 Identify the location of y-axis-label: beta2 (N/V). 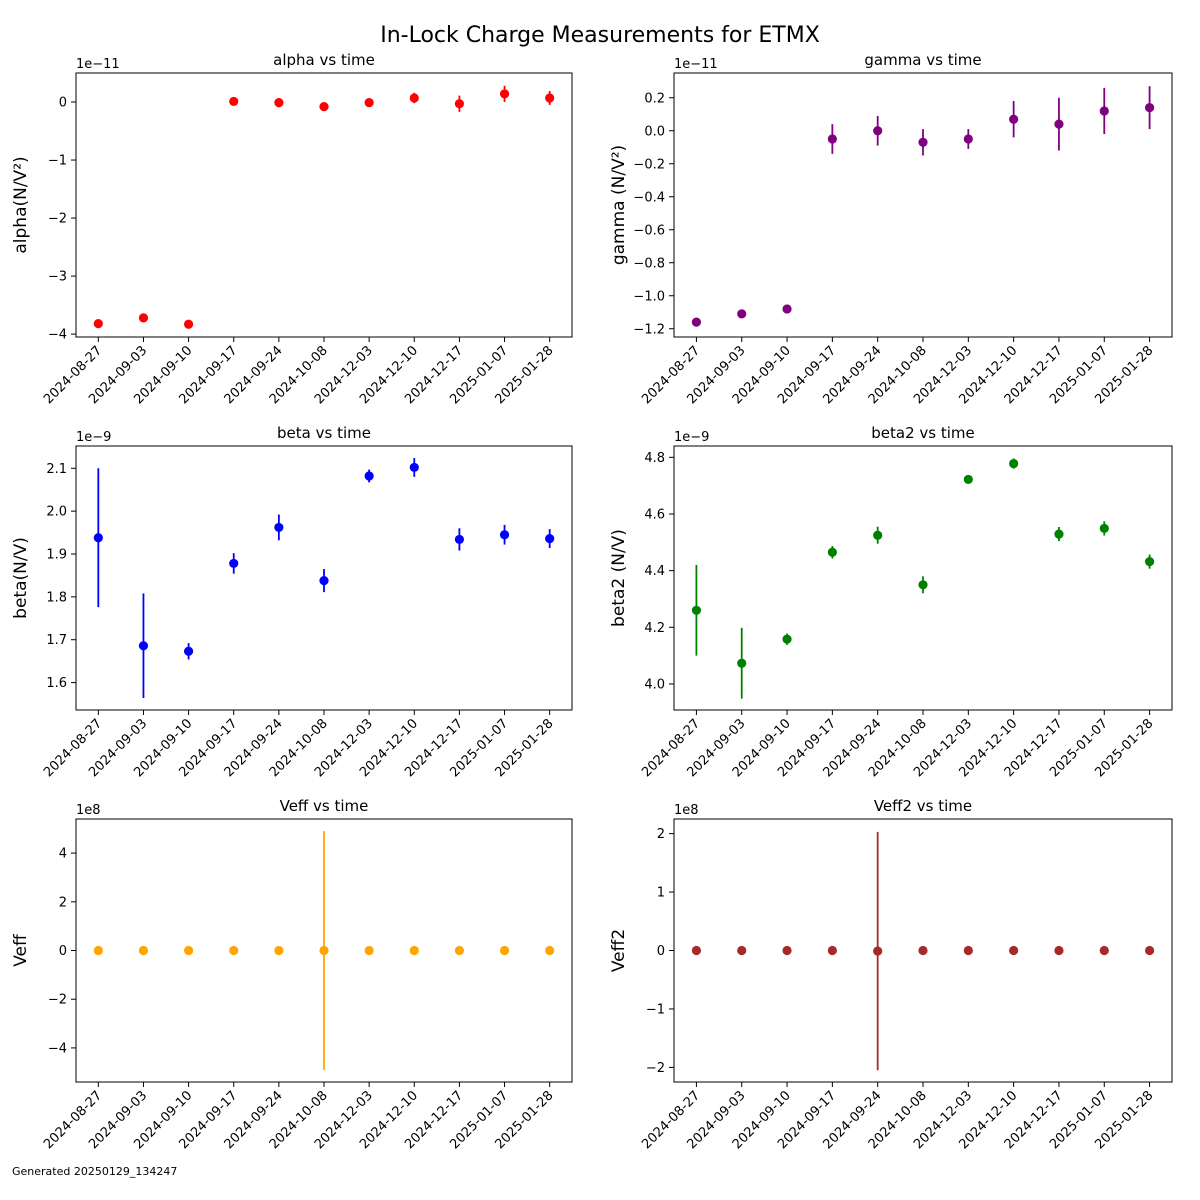
(619, 578).